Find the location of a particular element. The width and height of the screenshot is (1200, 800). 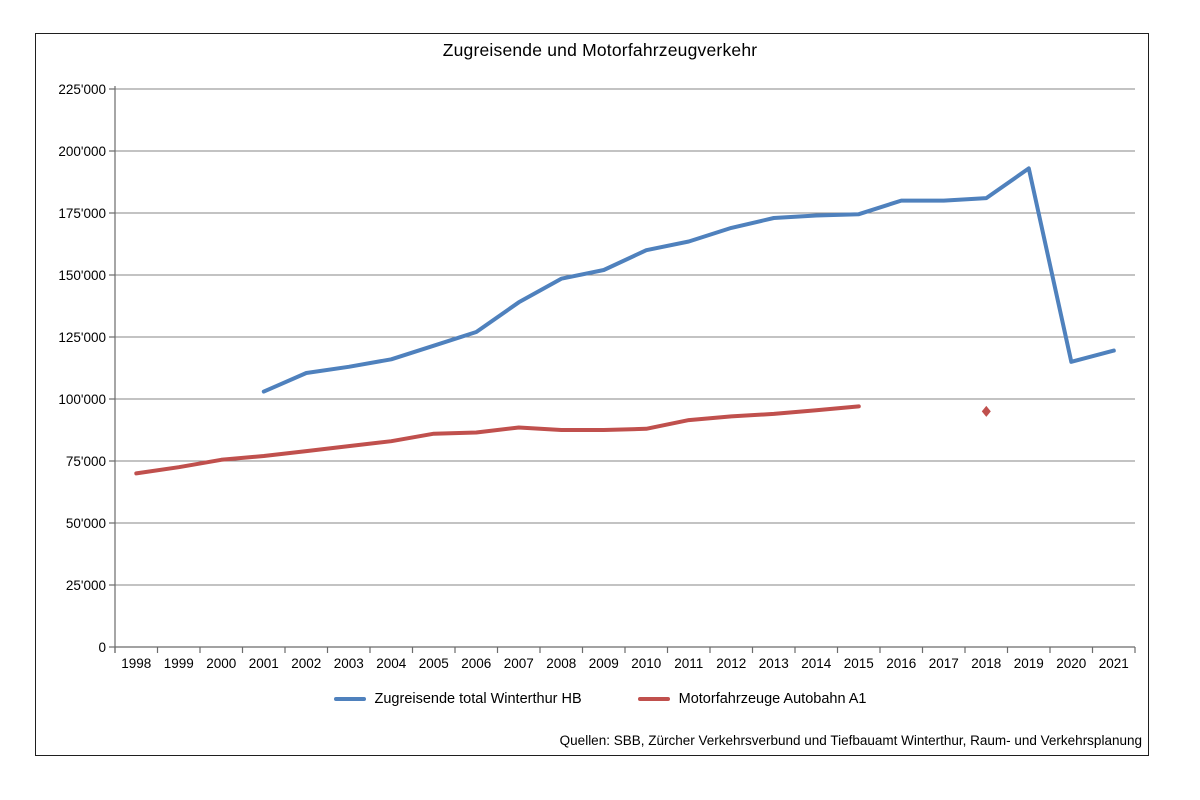

legend-label-motorfahrzeuge: Motorfahrzeuge Autobahn A1 is located at coordinates (772, 699).